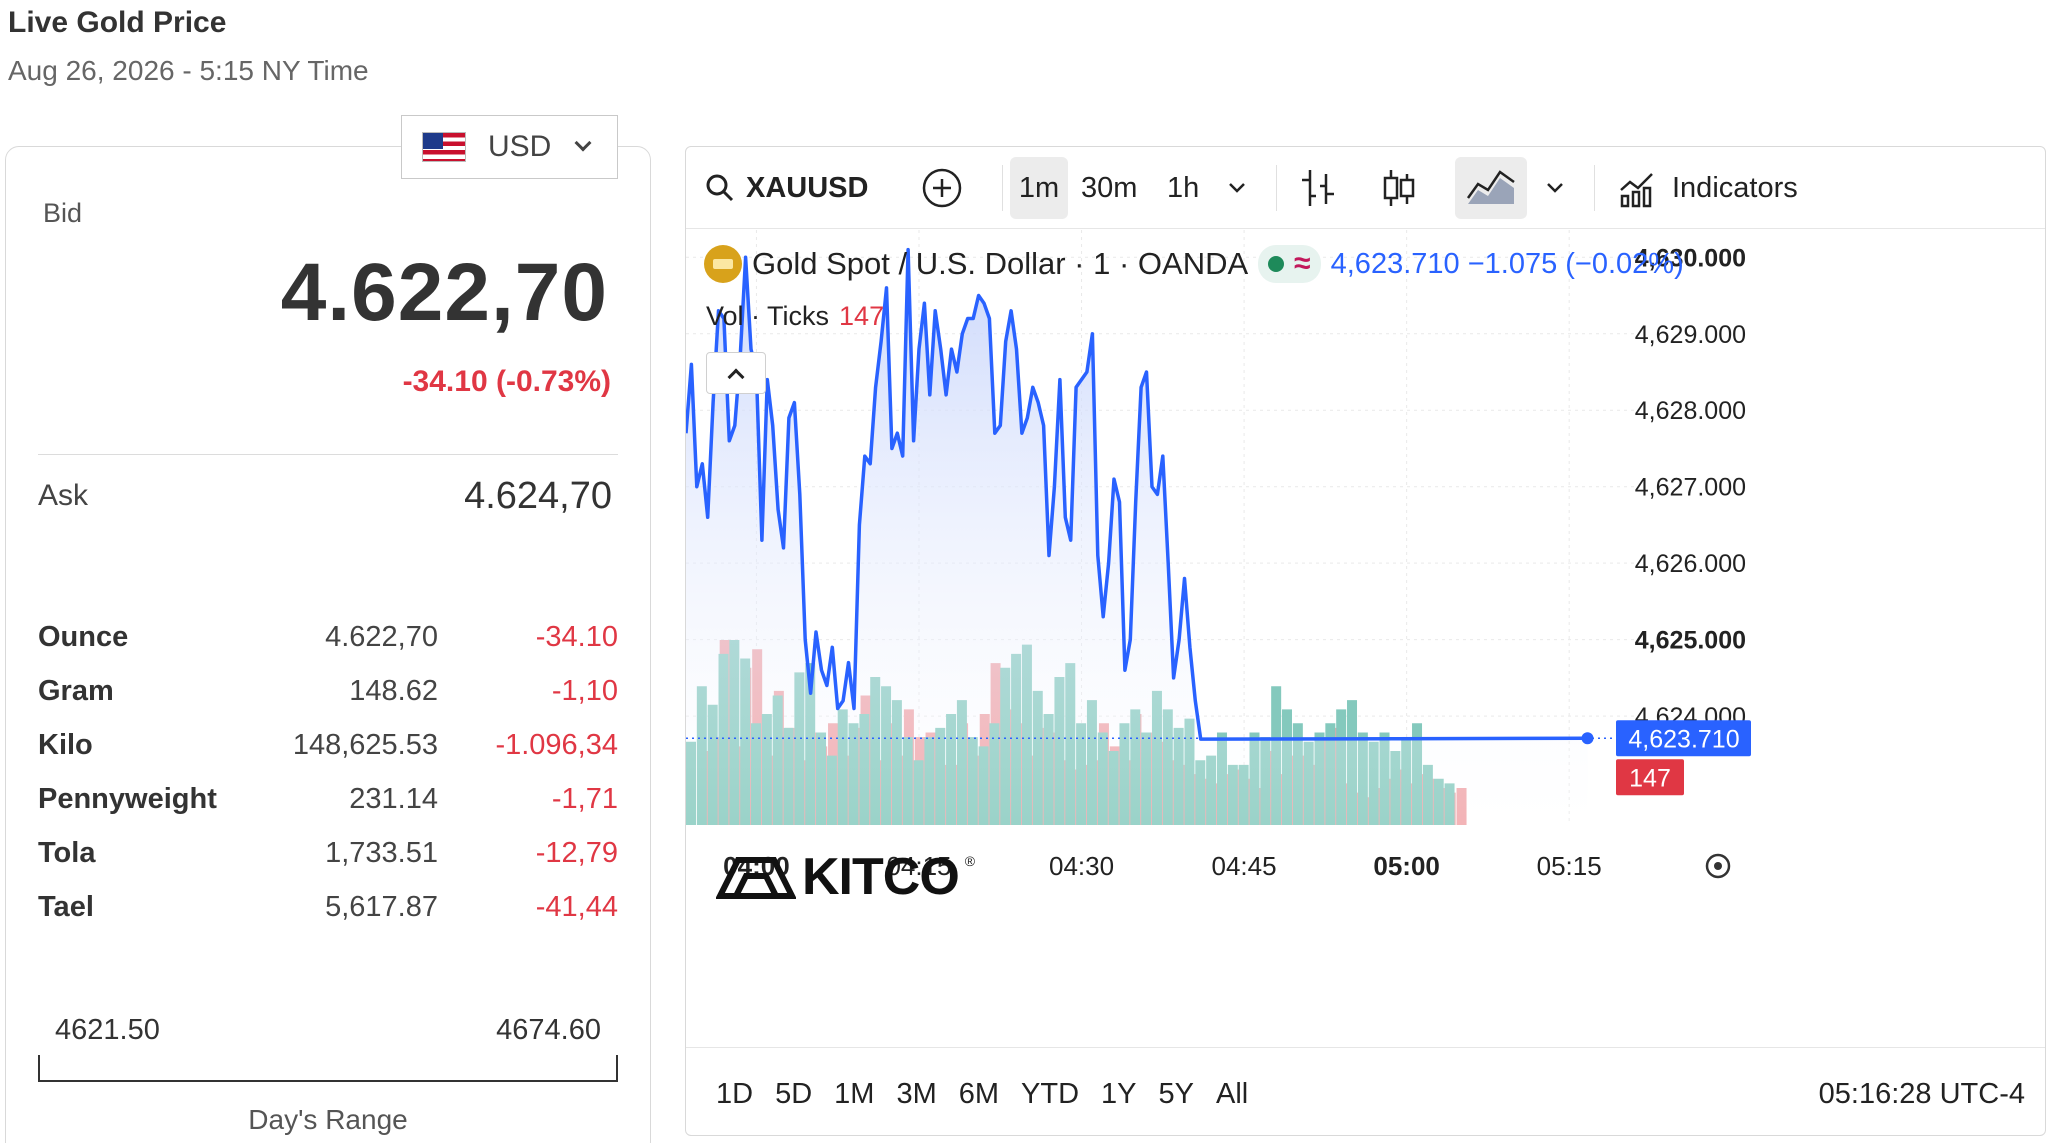  I want to click on compare-button, so click(942, 188).